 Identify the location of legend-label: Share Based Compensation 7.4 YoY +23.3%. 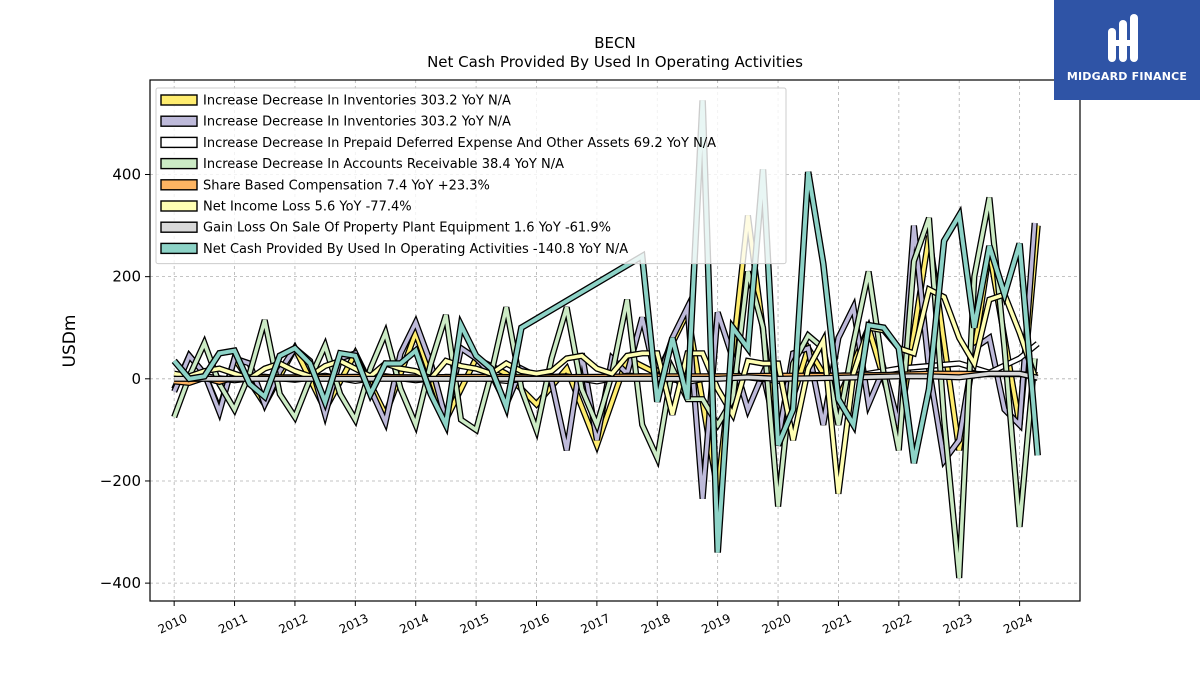
(346, 185).